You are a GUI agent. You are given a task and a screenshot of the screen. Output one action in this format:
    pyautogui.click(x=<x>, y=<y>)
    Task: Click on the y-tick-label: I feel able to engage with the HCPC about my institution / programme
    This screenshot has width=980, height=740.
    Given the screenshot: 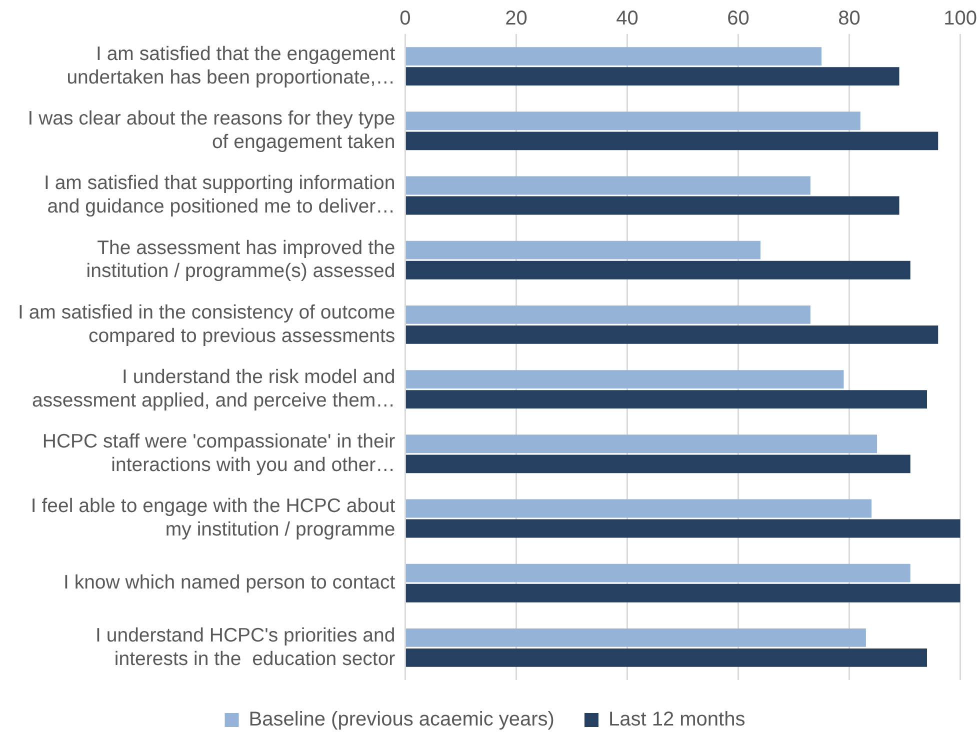 What is the action you would take?
    pyautogui.click(x=213, y=518)
    